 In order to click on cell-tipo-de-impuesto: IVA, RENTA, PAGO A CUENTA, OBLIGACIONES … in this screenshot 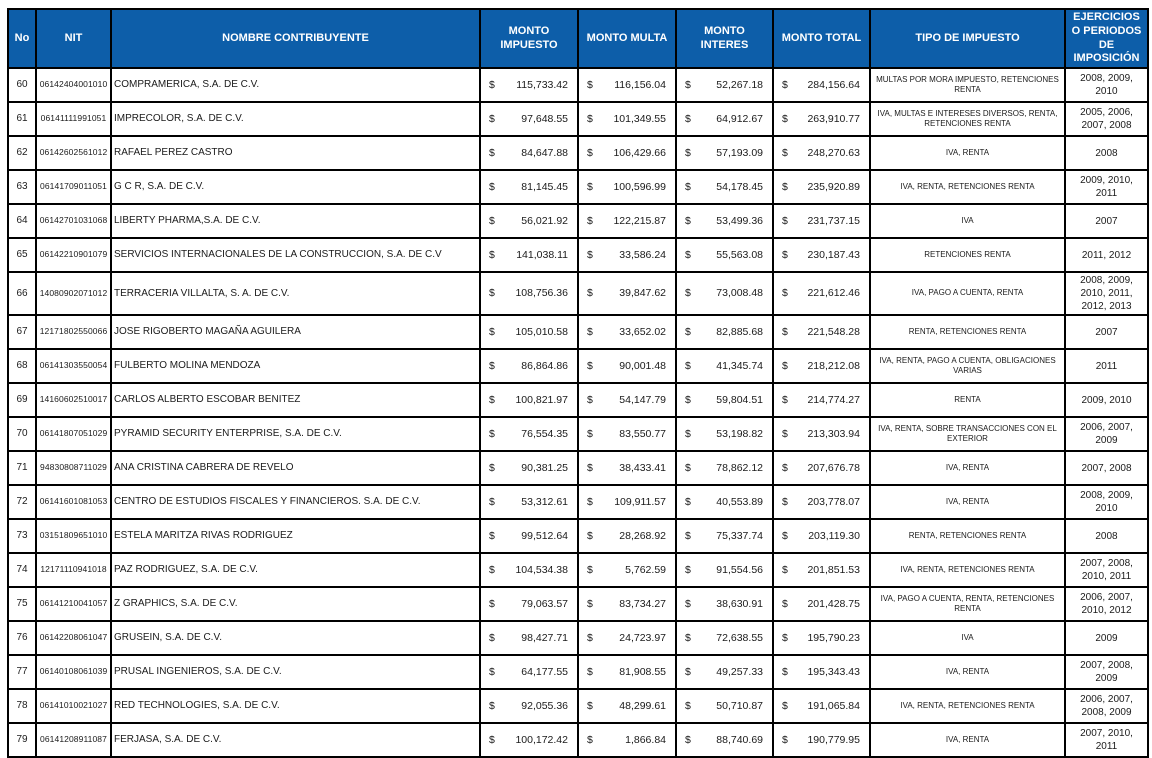, I will do `click(967, 366)`.